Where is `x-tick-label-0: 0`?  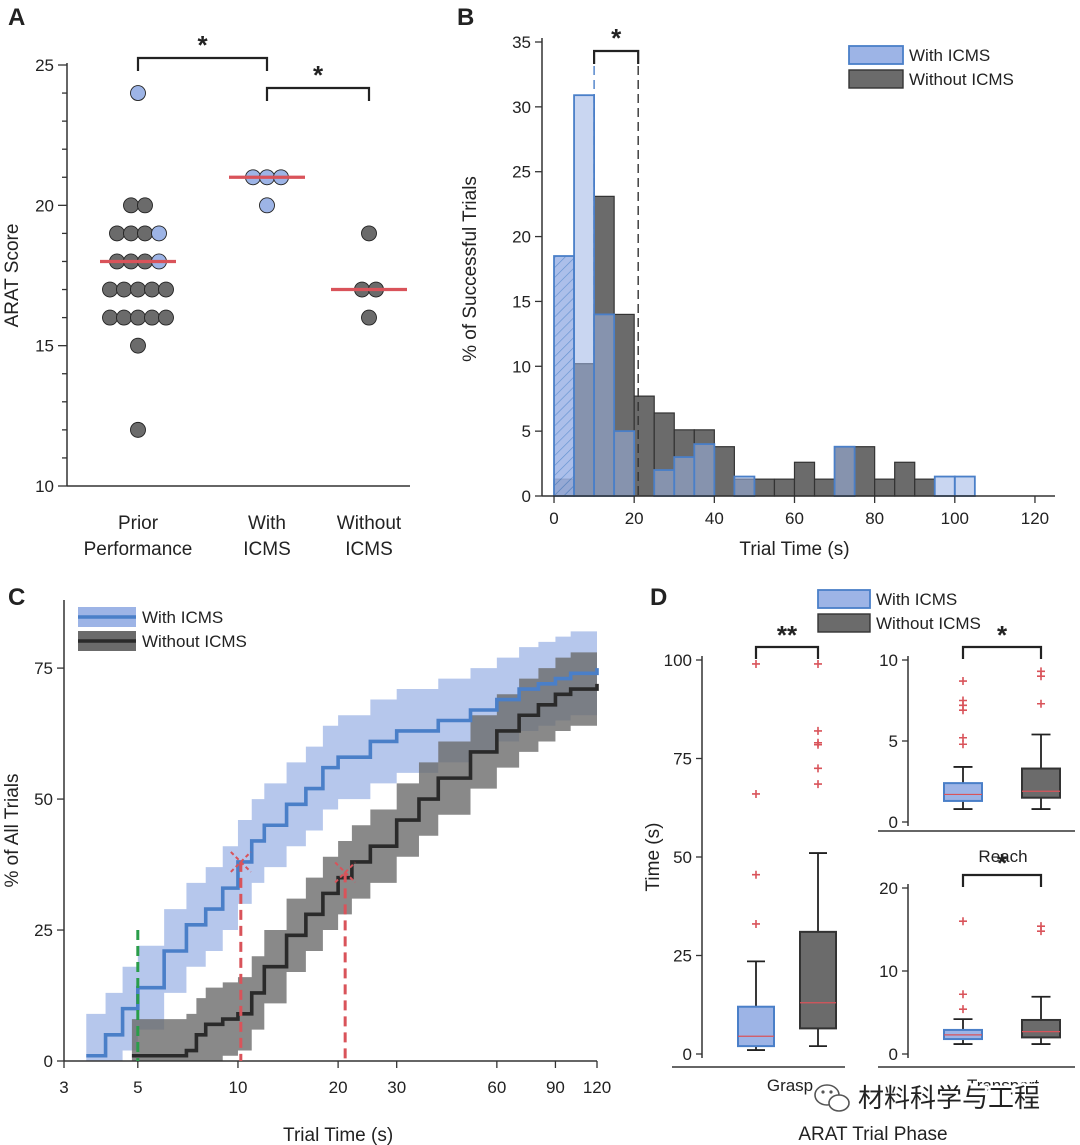 x-tick-label-0: 0 is located at coordinates (553, 518).